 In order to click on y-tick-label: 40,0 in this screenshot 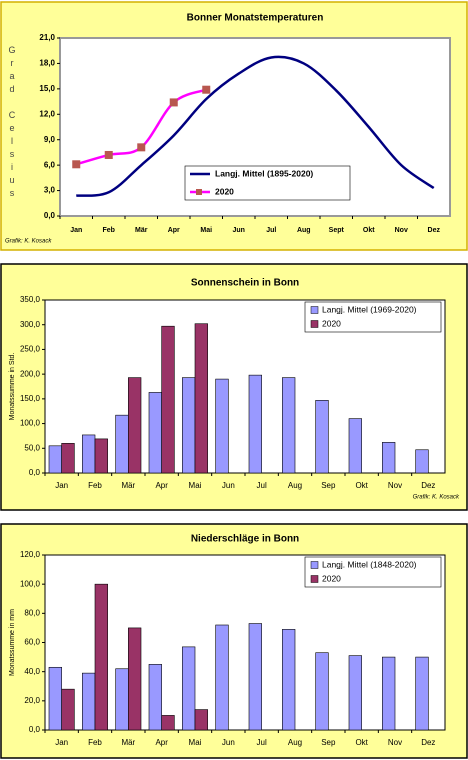, I will do `click(32, 671)`.